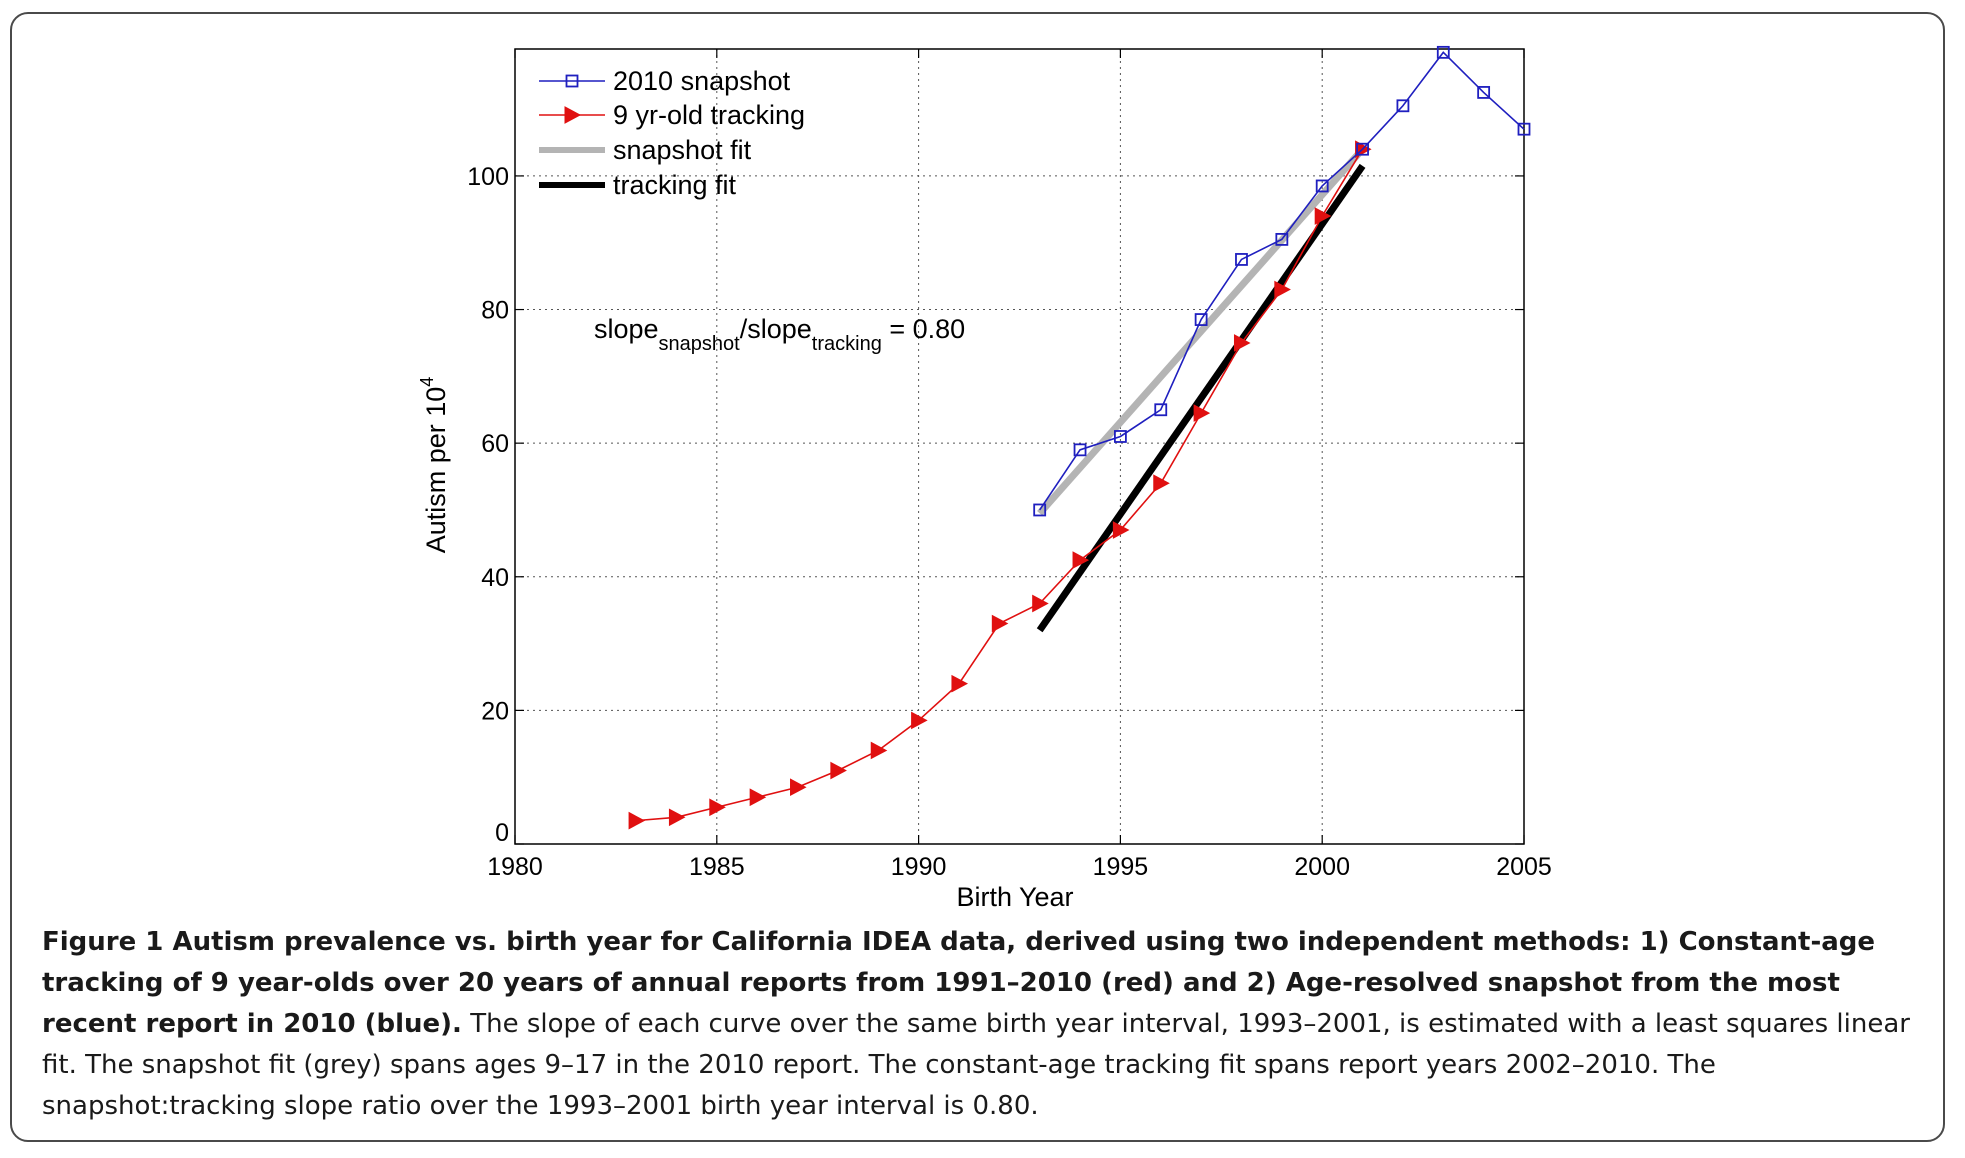 This screenshot has width=1965, height=1158. Describe the element at coordinates (1121, 867) in the screenshot. I see `x-tick-label: 1995` at that location.